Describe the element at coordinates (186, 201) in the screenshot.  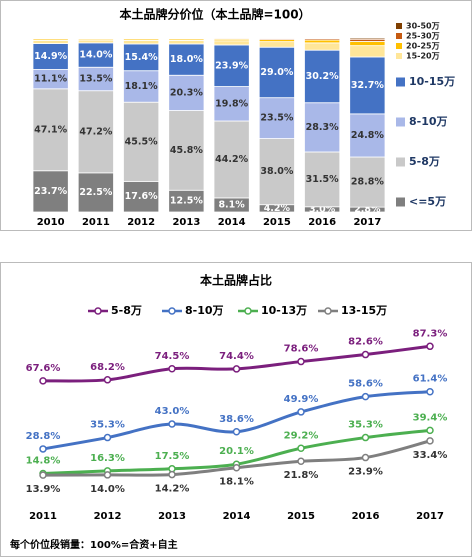
I see `data-label: 12.5%` at that location.